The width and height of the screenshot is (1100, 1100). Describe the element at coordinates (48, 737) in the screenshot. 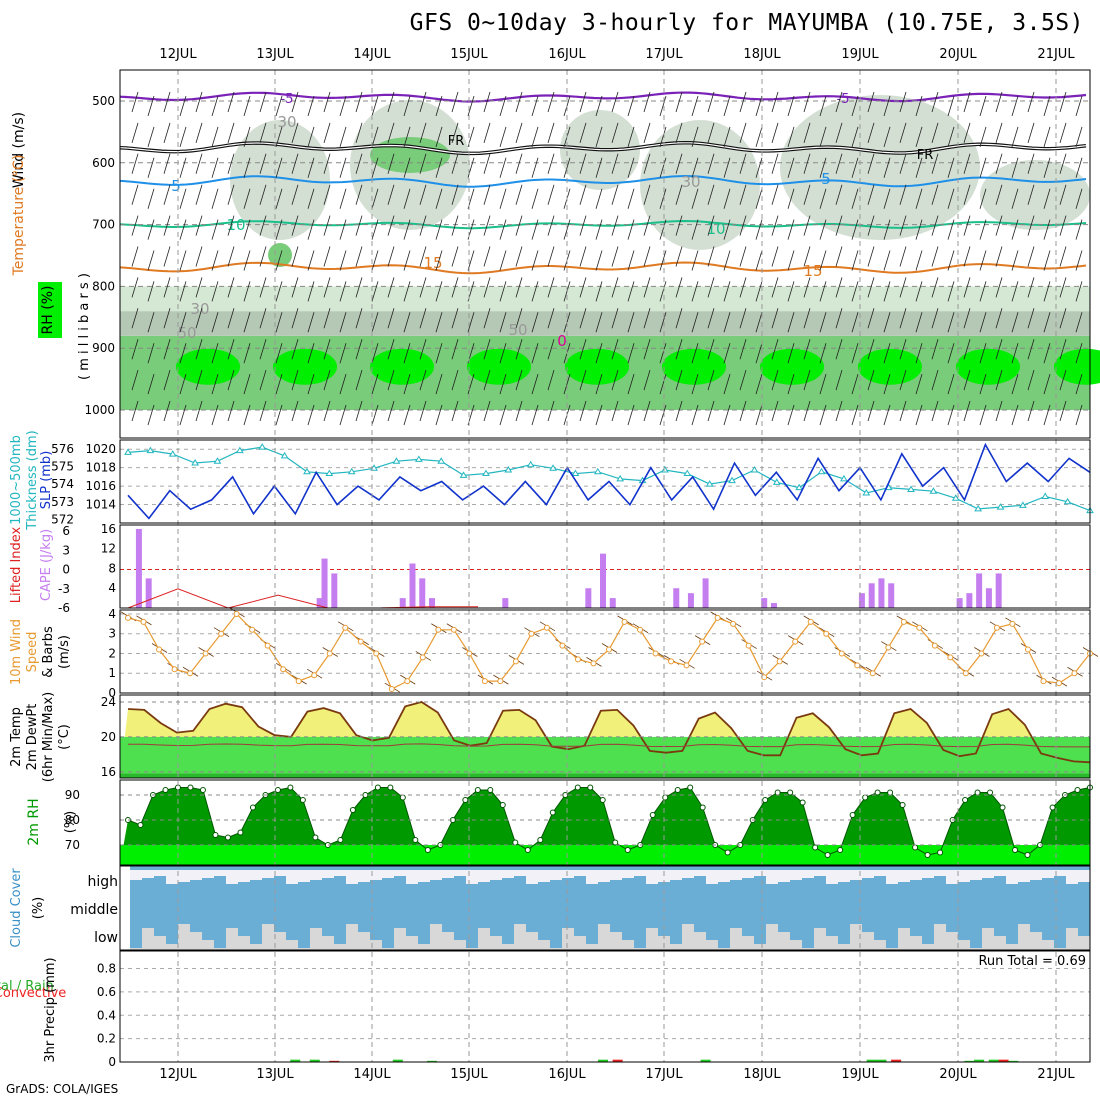

I see `temp2m-axis-label: (6hr Min/Max)` at that location.